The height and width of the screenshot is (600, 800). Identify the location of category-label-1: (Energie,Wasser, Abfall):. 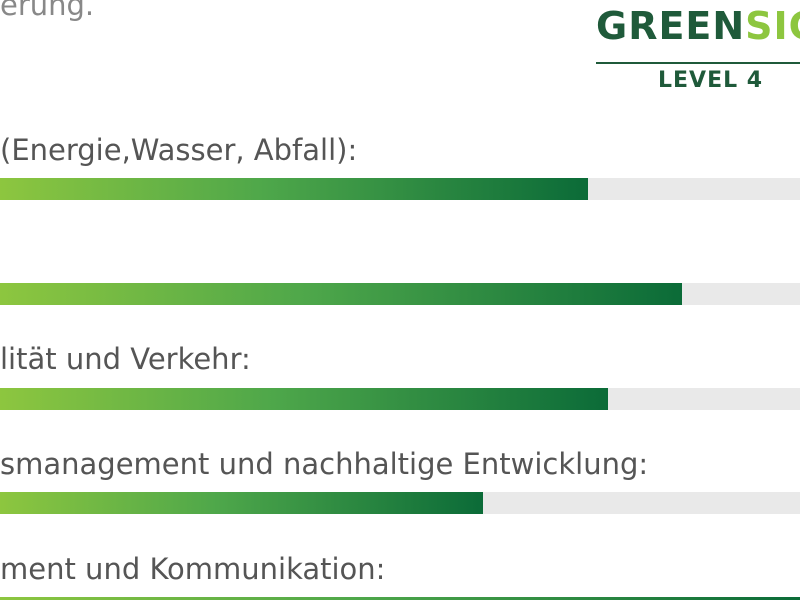
(179, 150).